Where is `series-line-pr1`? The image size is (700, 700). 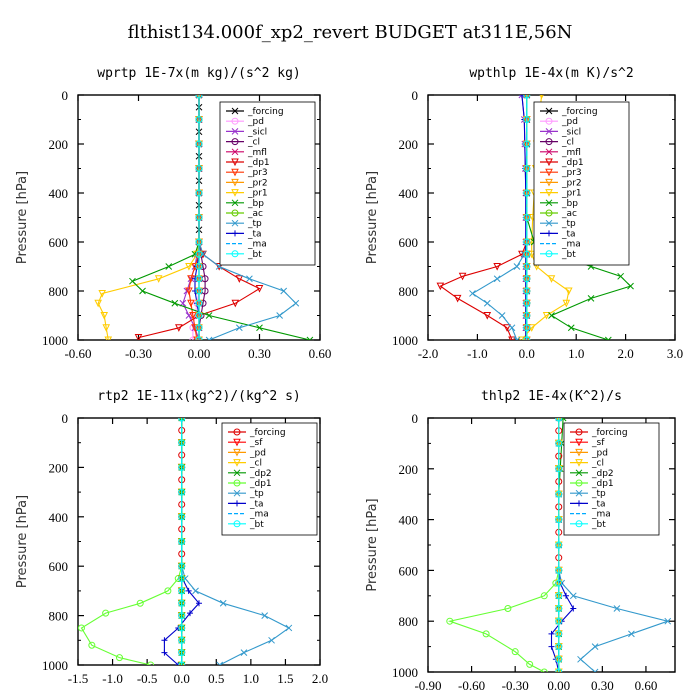 series-line-pr1 is located at coordinates (148, 217).